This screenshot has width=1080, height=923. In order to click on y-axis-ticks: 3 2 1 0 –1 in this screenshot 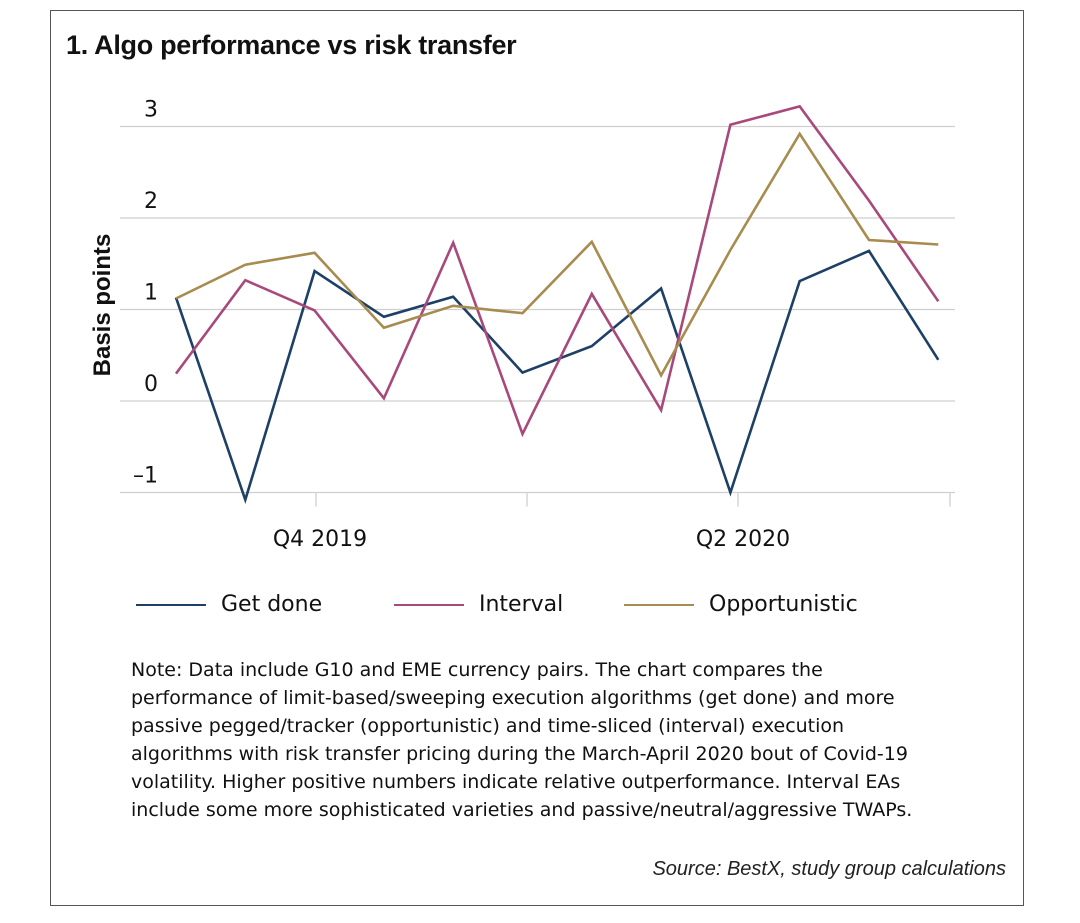, I will do `click(145, 293)`.